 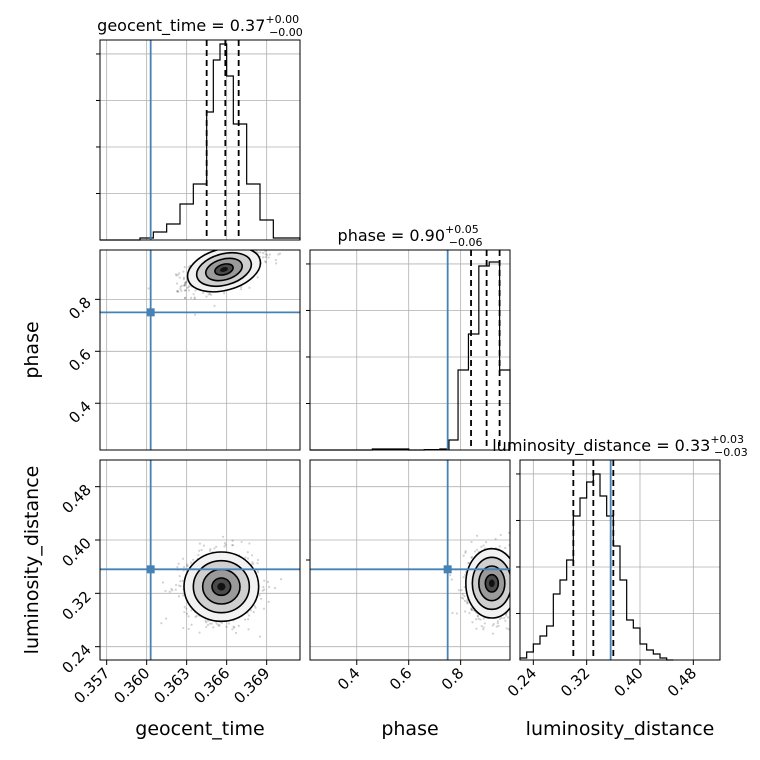 I want to click on density-level, so click(x=491, y=583).